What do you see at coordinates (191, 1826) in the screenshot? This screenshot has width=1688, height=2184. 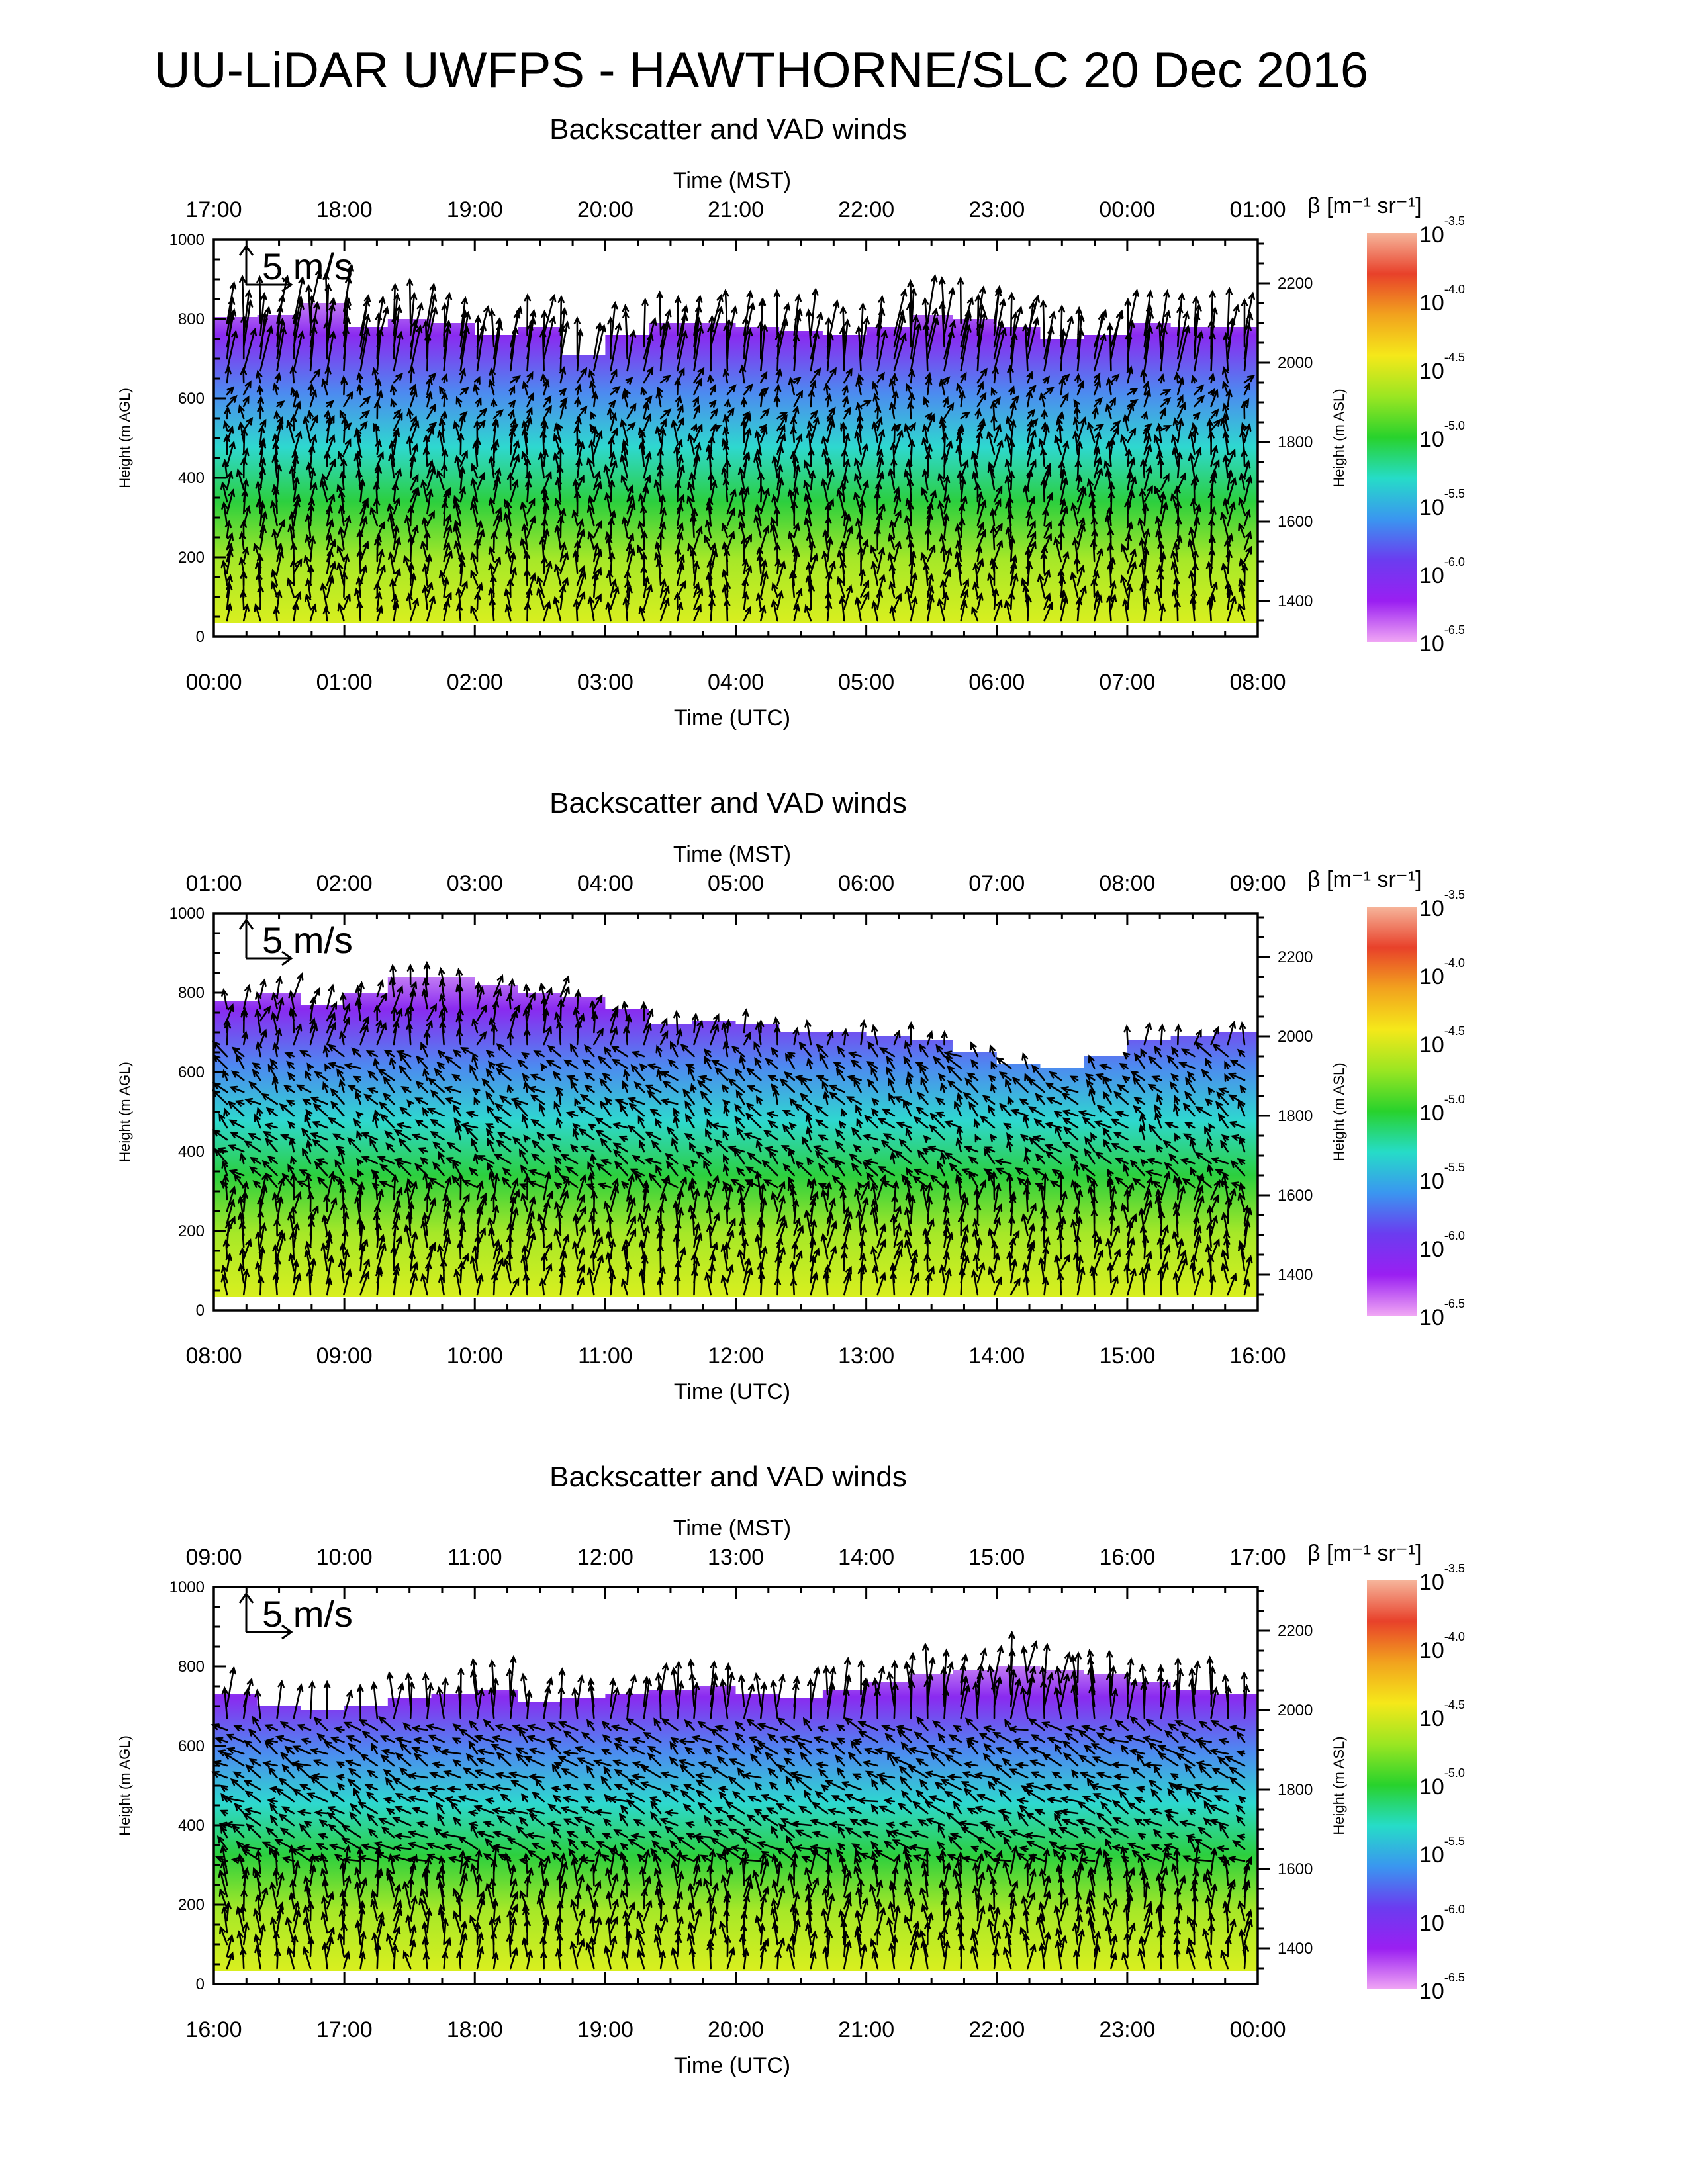 I see `y-tick-label: 400` at bounding box center [191, 1826].